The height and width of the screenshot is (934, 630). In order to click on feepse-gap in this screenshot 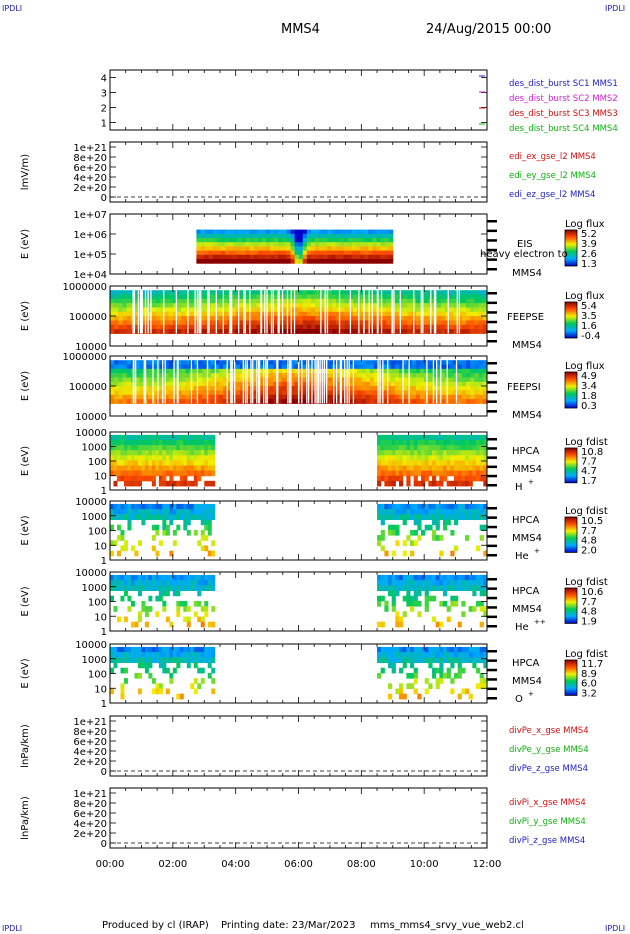, I will do `click(198, 312)`.